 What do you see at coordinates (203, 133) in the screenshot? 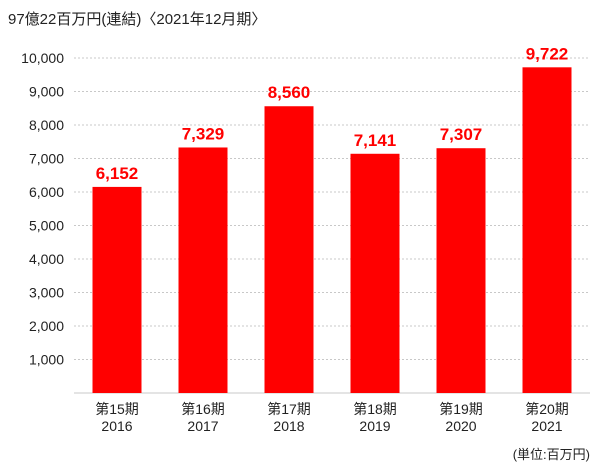
I see `data-label: 7,329` at bounding box center [203, 133].